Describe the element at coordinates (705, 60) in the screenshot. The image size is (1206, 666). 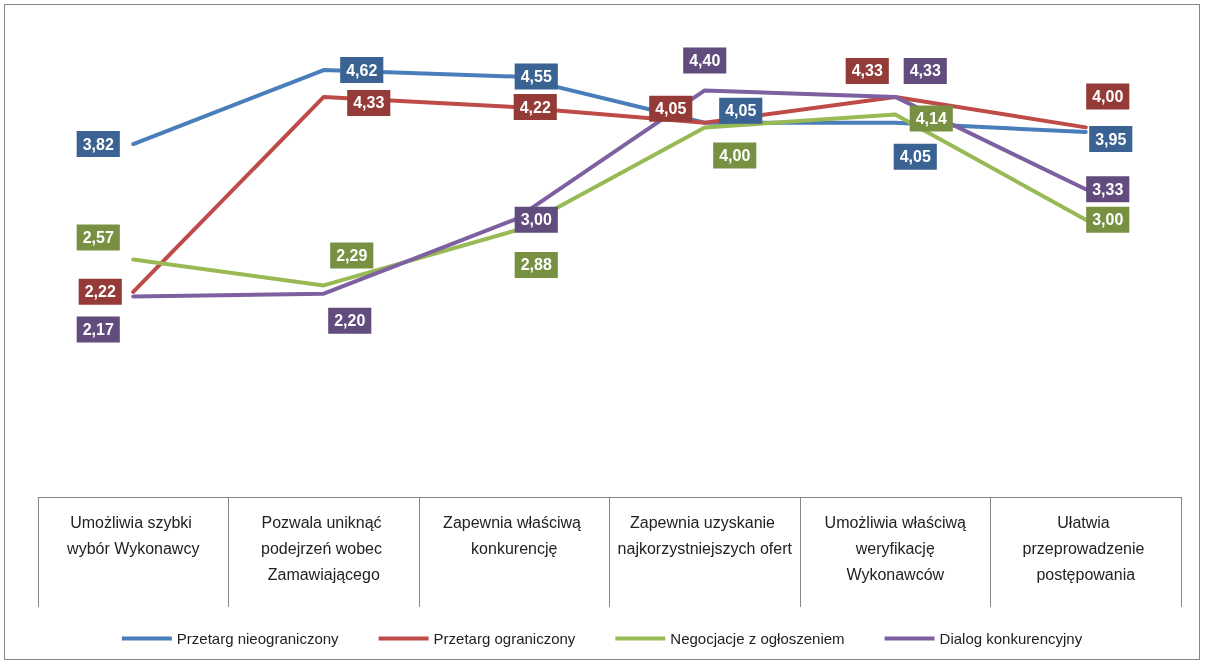
I see `data-label: 4,40` at that location.